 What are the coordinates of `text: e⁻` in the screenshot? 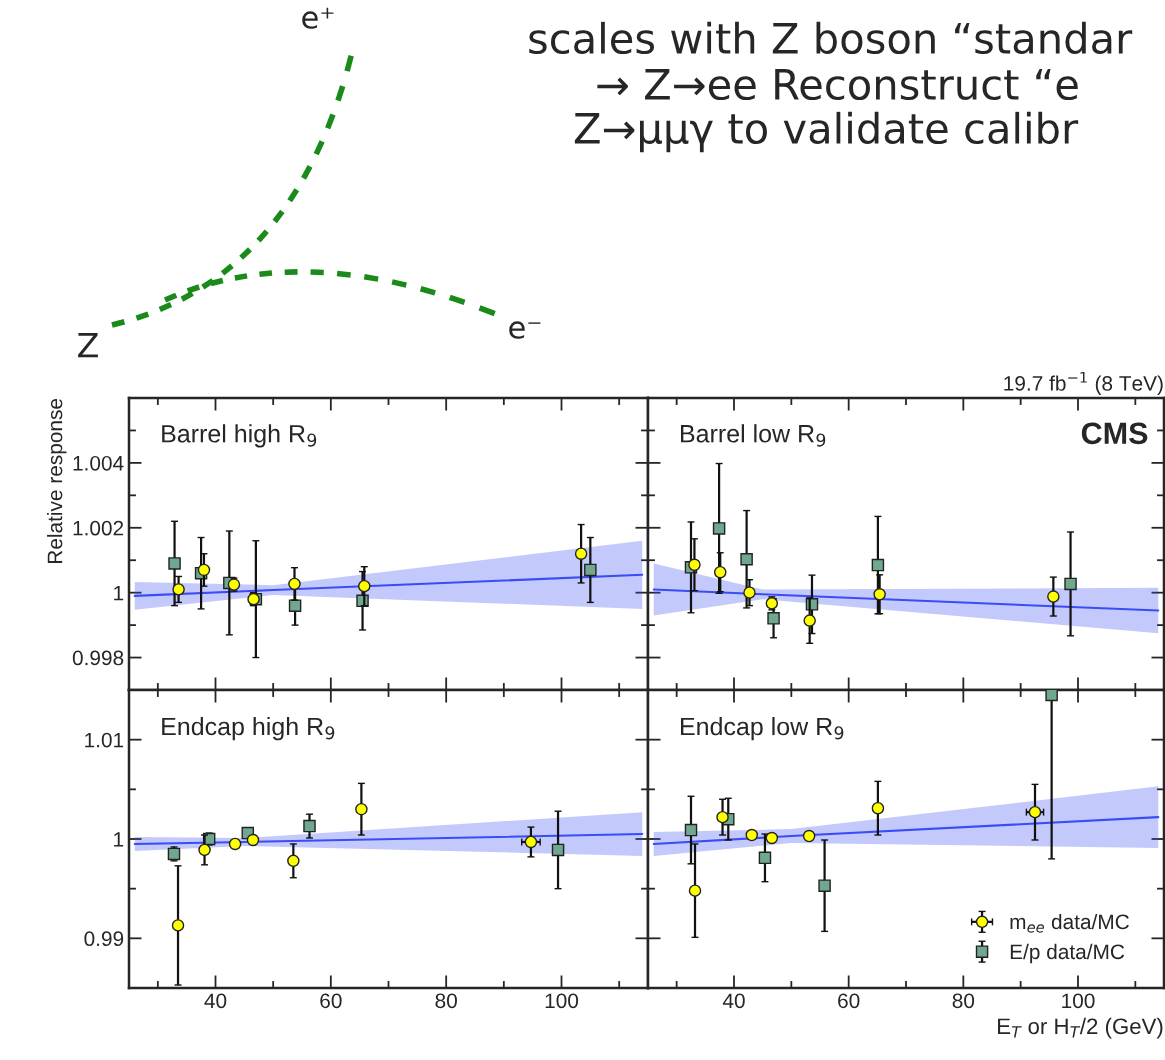 It's located at (525, 330).